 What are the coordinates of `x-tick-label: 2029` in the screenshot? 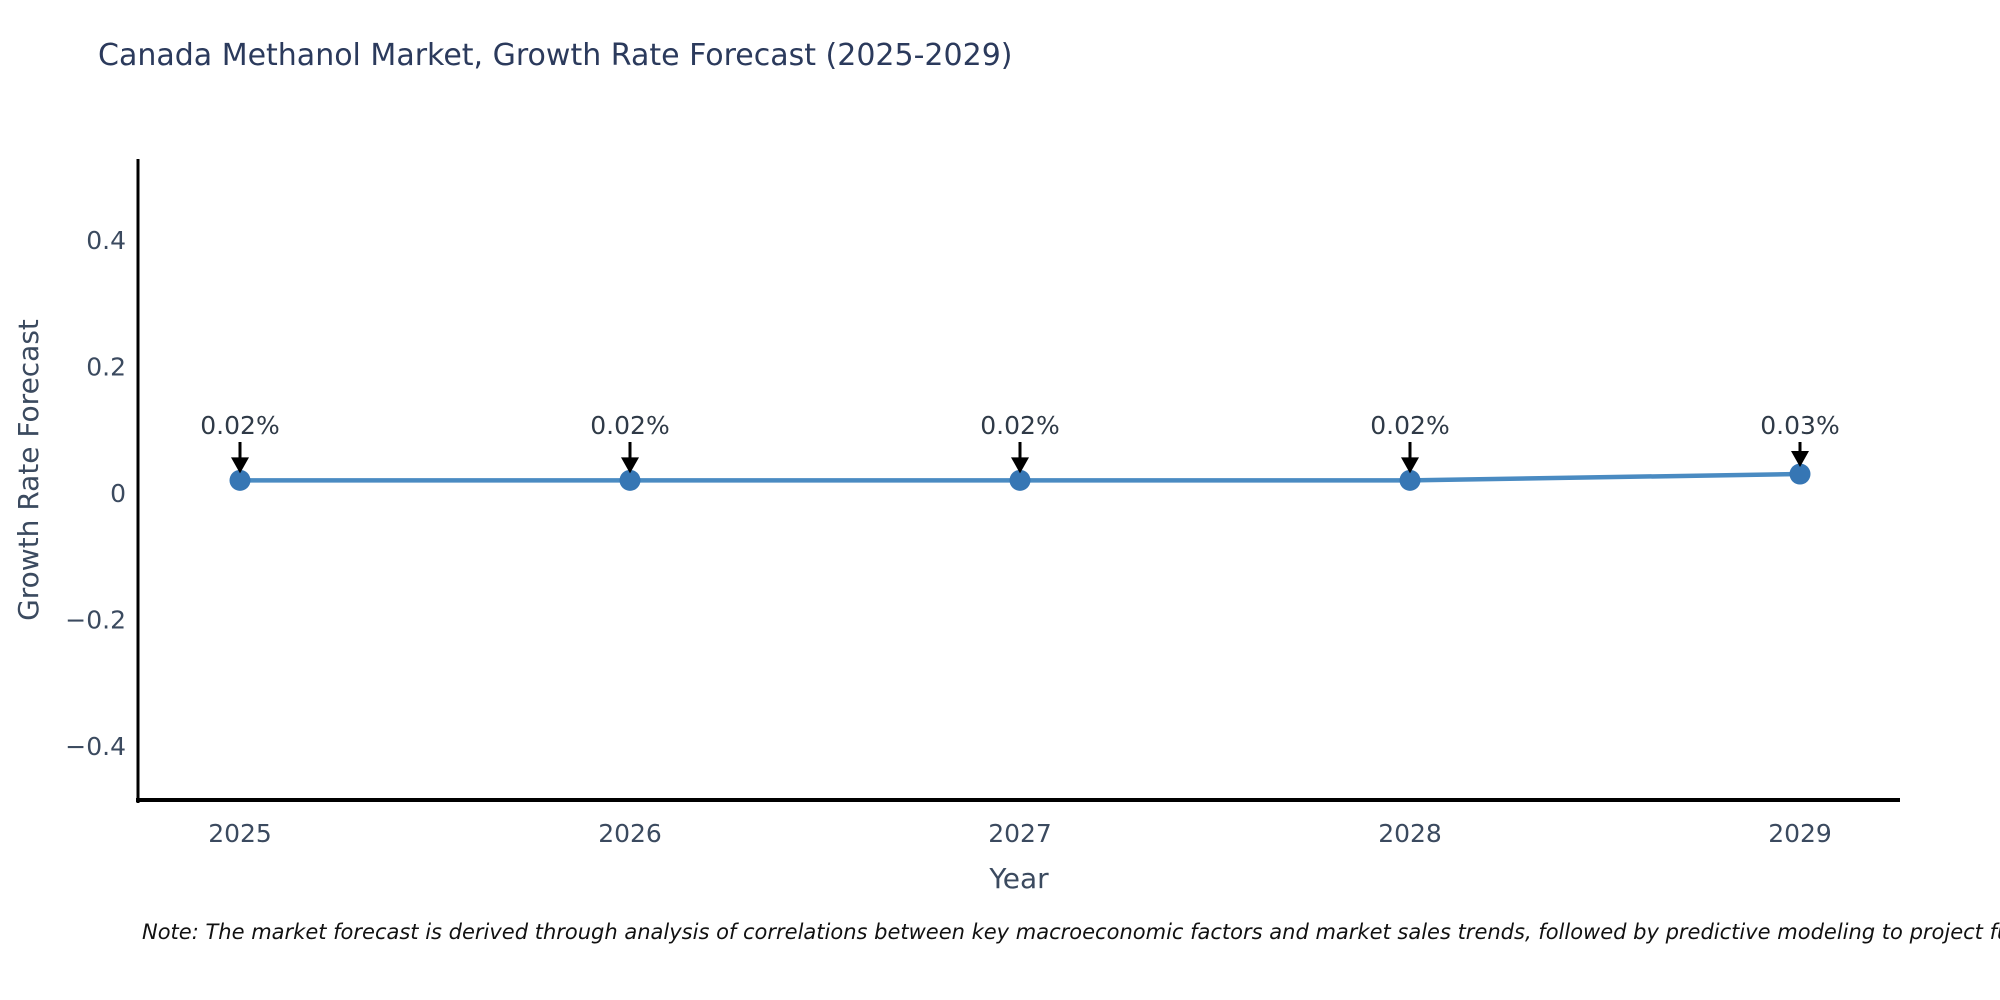 It's located at (1800, 833).